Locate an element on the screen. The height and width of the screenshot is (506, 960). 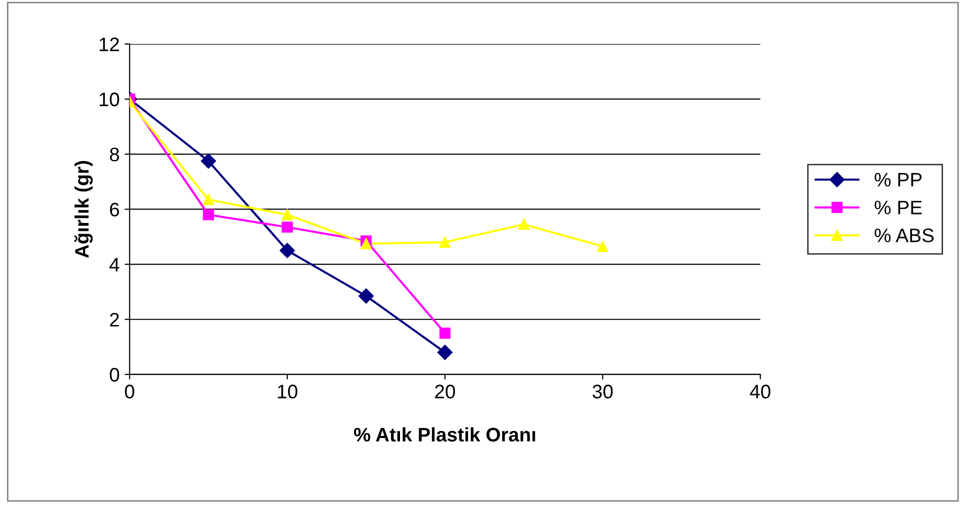
y-tick-label: 4 is located at coordinates (115, 265).